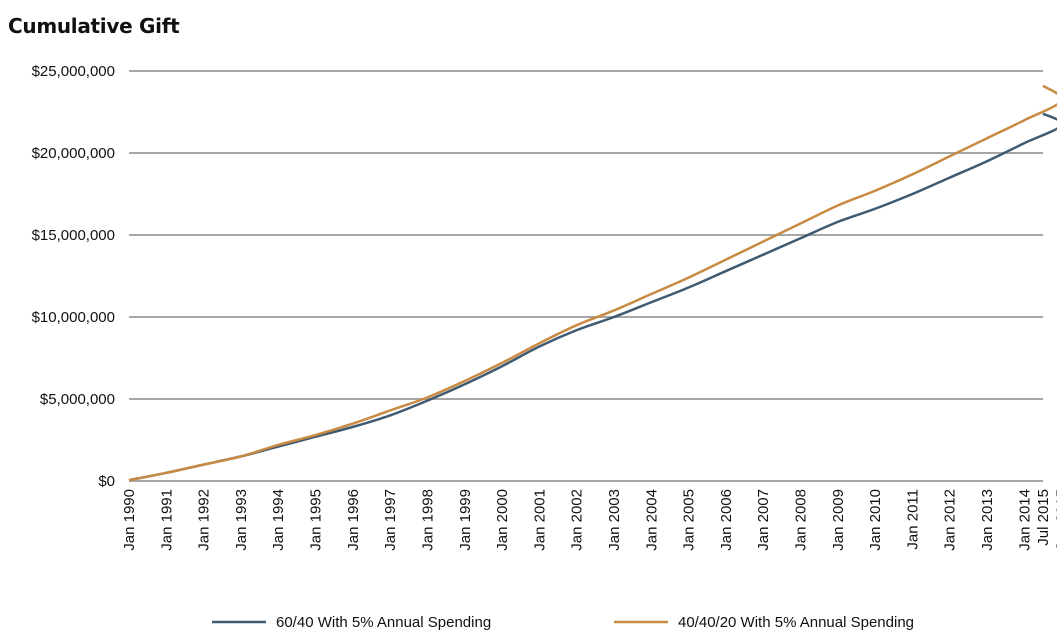  Describe the element at coordinates (539, 520) in the screenshot. I see `x-tick-label: Jan 2001` at that location.